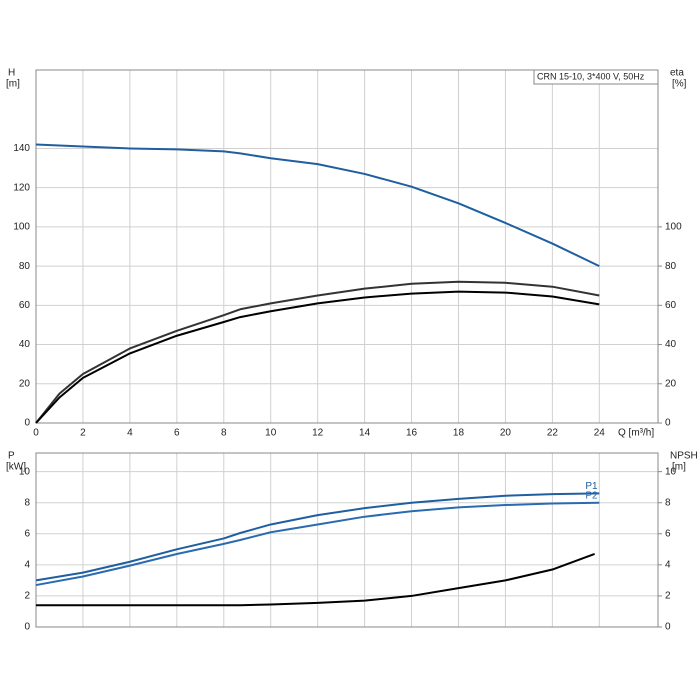 Image resolution: width=700 pixels, height=700 pixels. What do you see at coordinates (11, 73) in the screenshot?
I see `y-axis-label: H` at bounding box center [11, 73].